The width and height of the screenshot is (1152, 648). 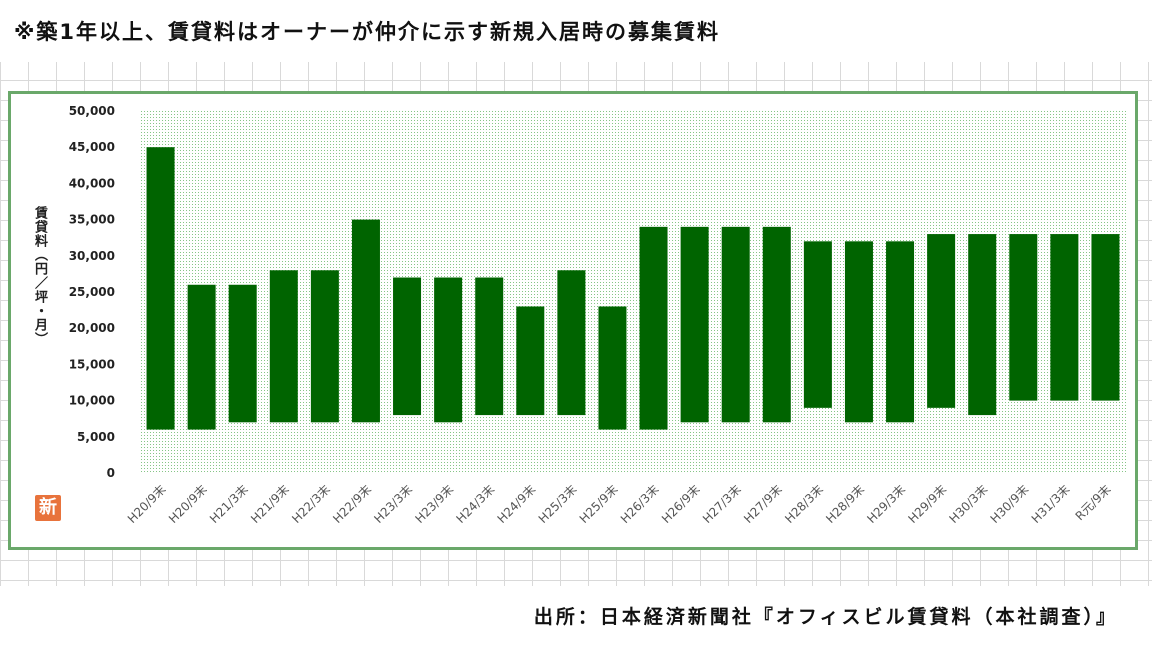 What do you see at coordinates (111, 473) in the screenshot?
I see `y-tick-label: 0` at bounding box center [111, 473].